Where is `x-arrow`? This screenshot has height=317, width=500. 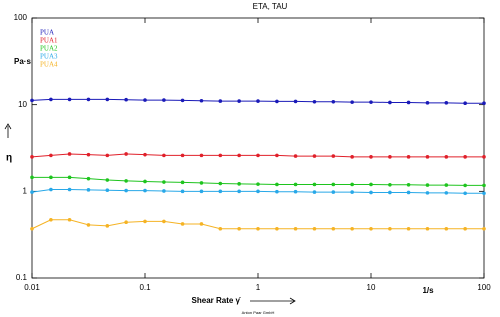
x-arrow is located at coordinates (273, 301).